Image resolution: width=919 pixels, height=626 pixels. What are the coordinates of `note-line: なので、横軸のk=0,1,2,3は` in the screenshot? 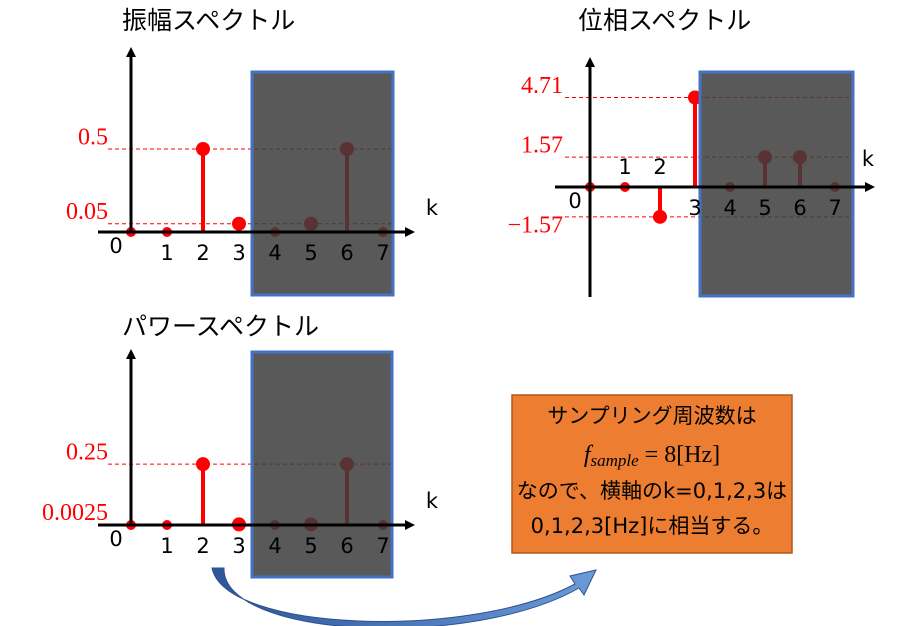 It's located at (652, 491).